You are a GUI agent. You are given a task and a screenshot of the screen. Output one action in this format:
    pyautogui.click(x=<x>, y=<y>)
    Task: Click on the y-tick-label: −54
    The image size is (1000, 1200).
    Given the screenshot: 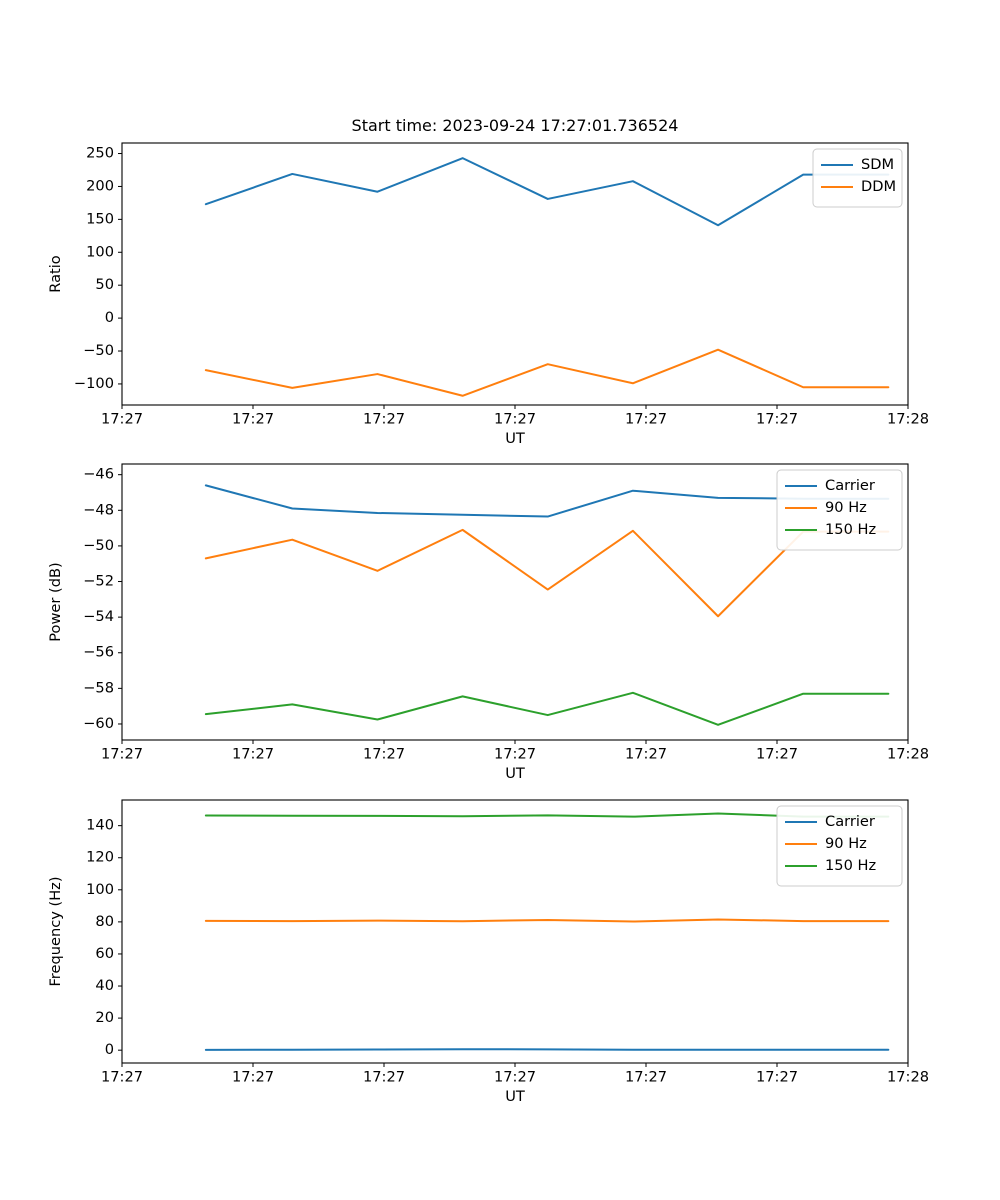 What is the action you would take?
    pyautogui.click(x=98, y=616)
    